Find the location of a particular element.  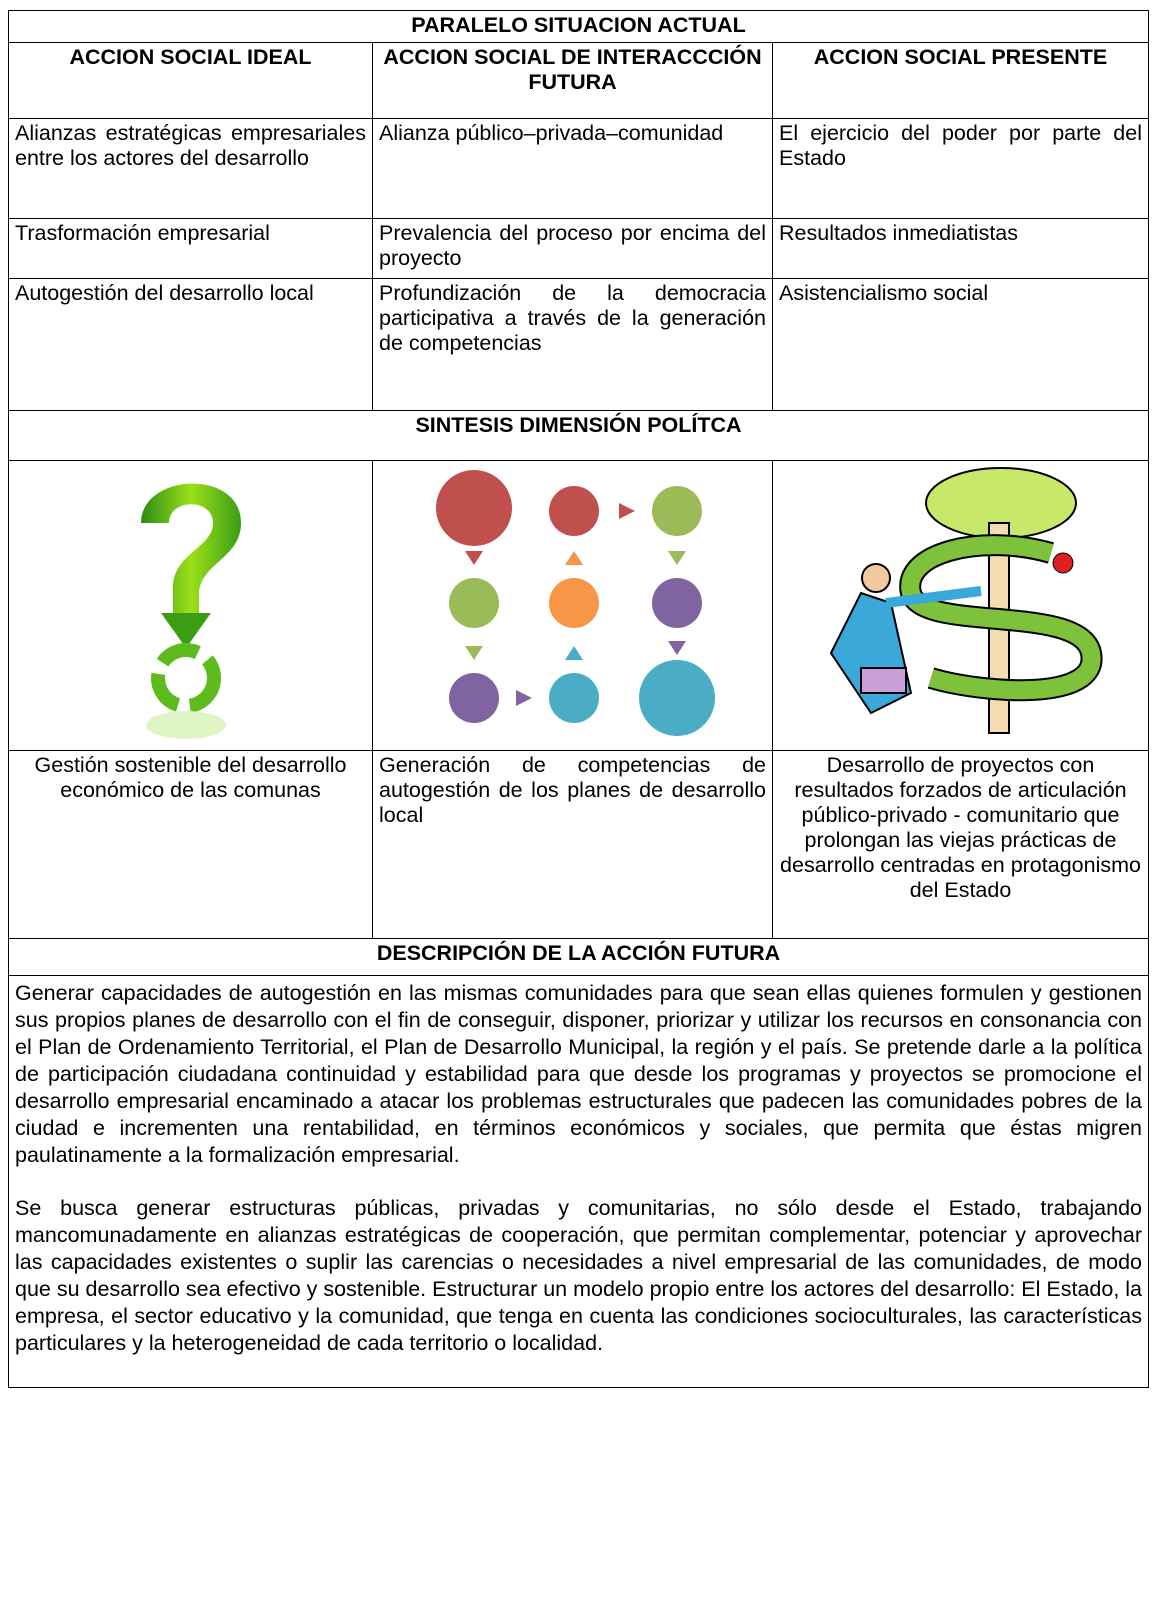

circles-diagram is located at coordinates (575, 603).